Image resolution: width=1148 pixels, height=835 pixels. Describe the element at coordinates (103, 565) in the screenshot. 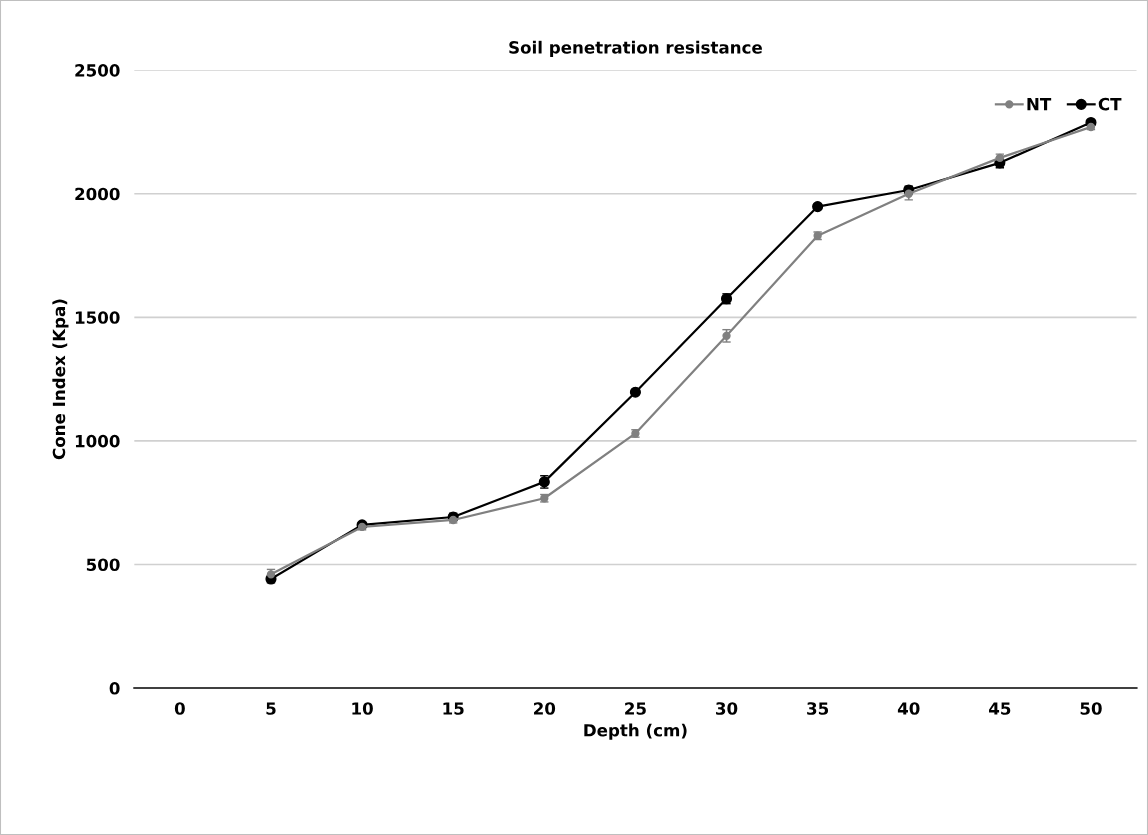

I see `y-tick-label: 500` at that location.